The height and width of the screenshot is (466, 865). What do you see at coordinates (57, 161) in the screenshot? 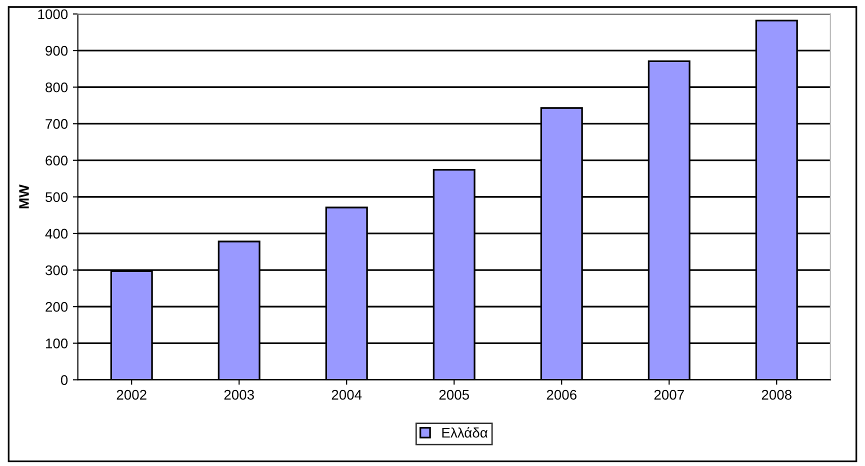
I see `y-tick-label: 600` at bounding box center [57, 161].